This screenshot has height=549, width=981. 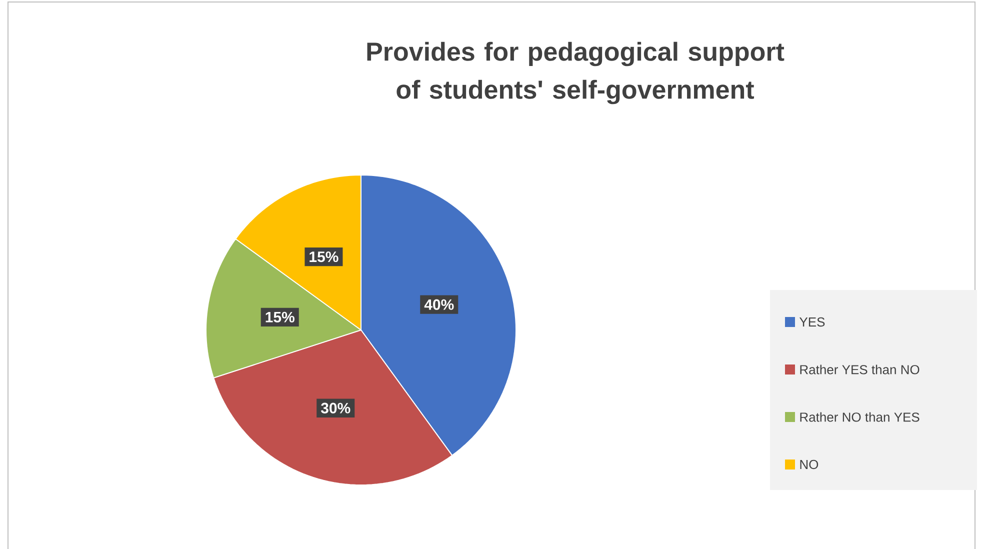 I want to click on legend-label: YES, so click(x=812, y=322).